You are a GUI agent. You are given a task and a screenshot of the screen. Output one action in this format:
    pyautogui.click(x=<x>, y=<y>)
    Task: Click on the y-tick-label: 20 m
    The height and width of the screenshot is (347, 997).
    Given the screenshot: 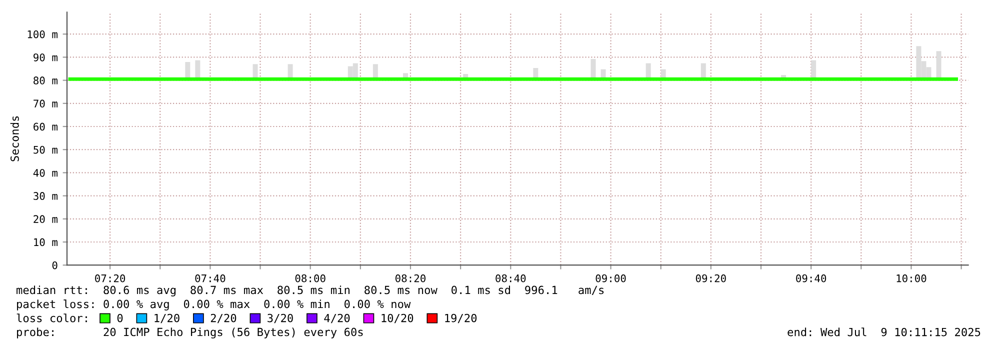 What is the action you would take?
    pyautogui.click(x=46, y=219)
    